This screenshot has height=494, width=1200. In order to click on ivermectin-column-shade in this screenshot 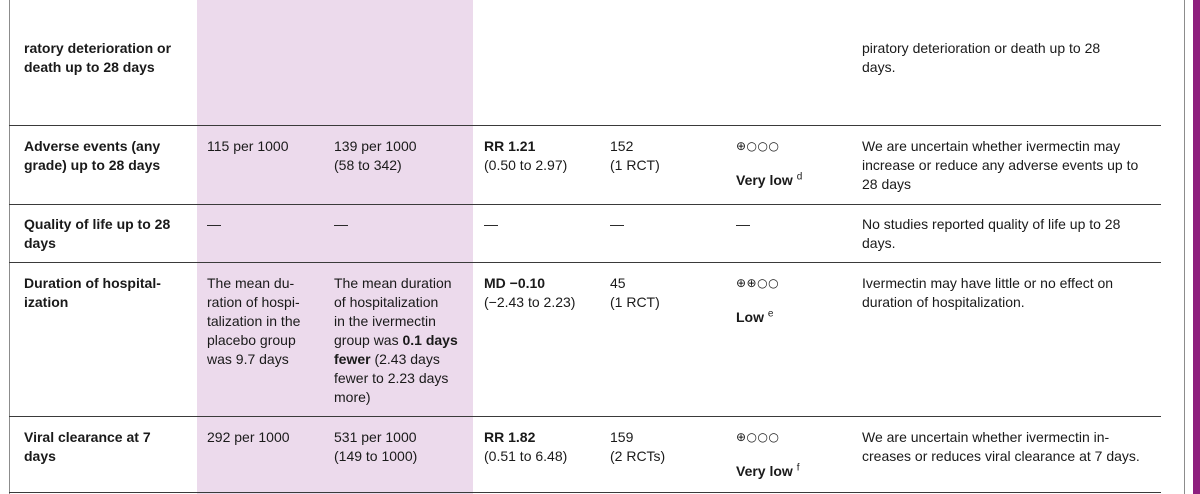, I will do `click(398, 247)`.